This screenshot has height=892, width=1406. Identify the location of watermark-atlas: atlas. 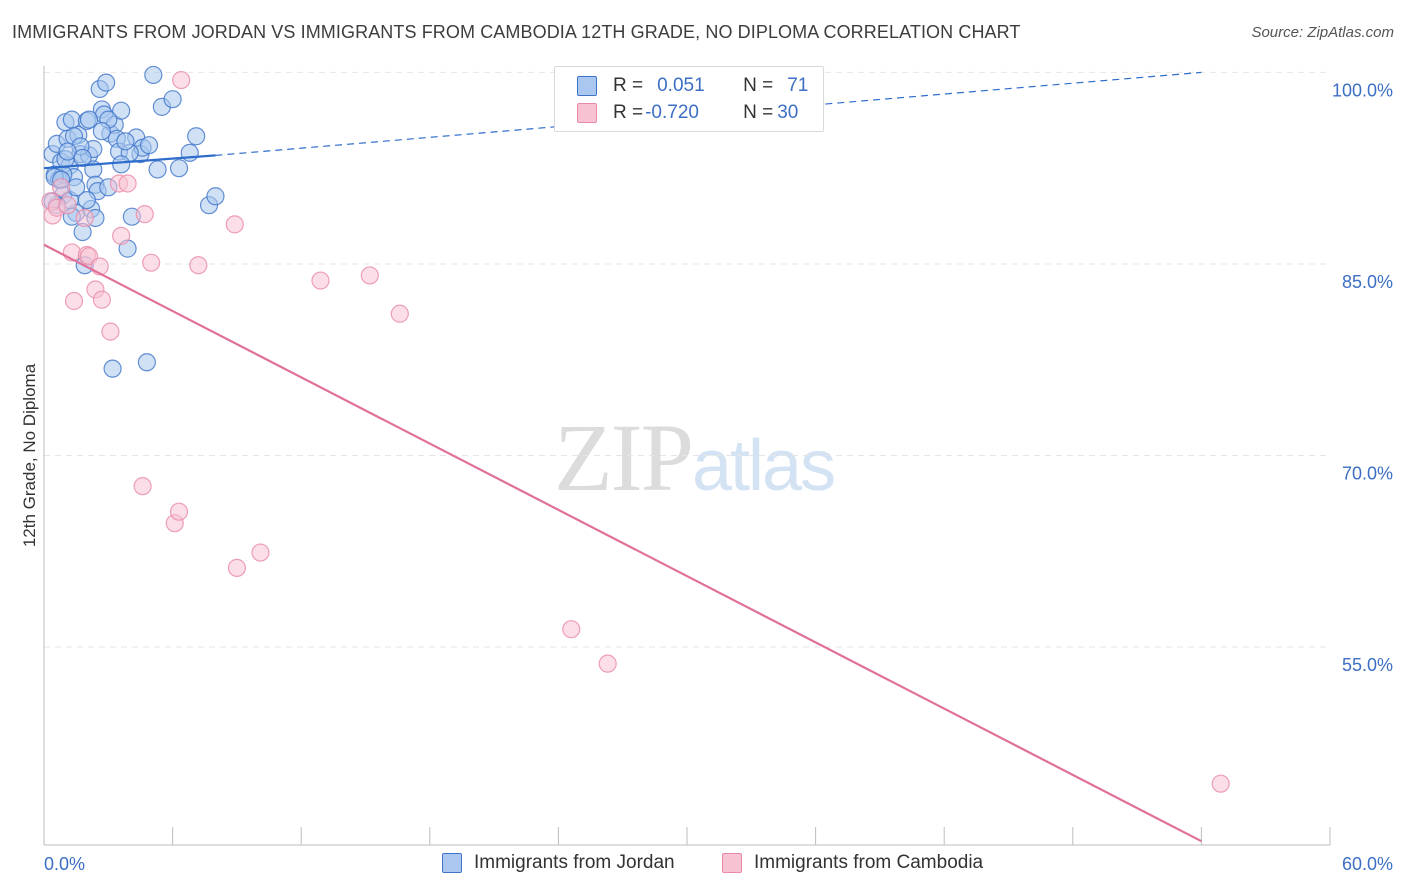
(764, 466).